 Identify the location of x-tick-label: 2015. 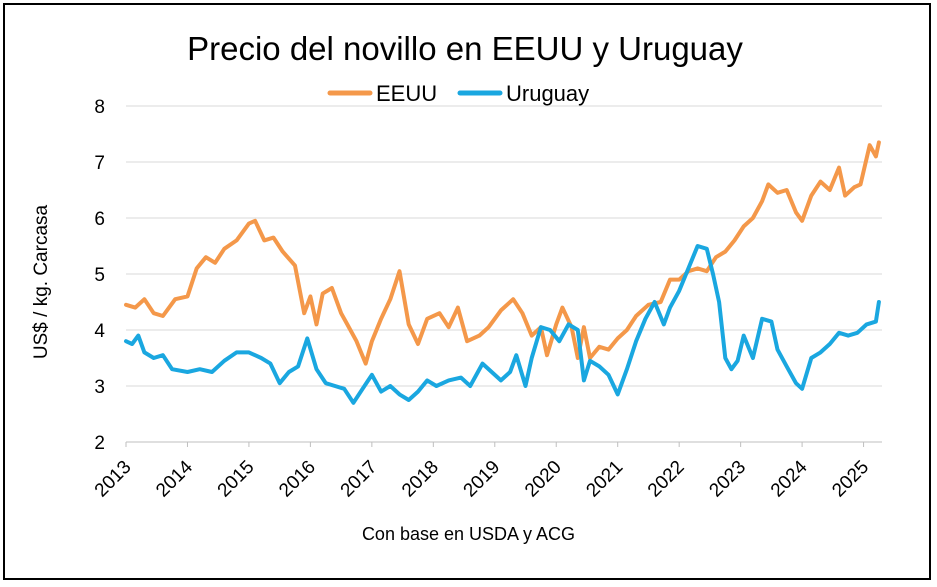
(236, 479).